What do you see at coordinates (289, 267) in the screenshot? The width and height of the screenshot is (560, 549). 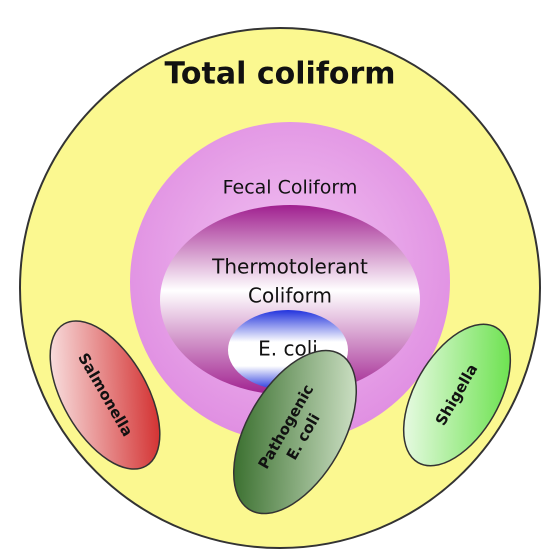 I see `label: Thermotolerant` at bounding box center [289, 267].